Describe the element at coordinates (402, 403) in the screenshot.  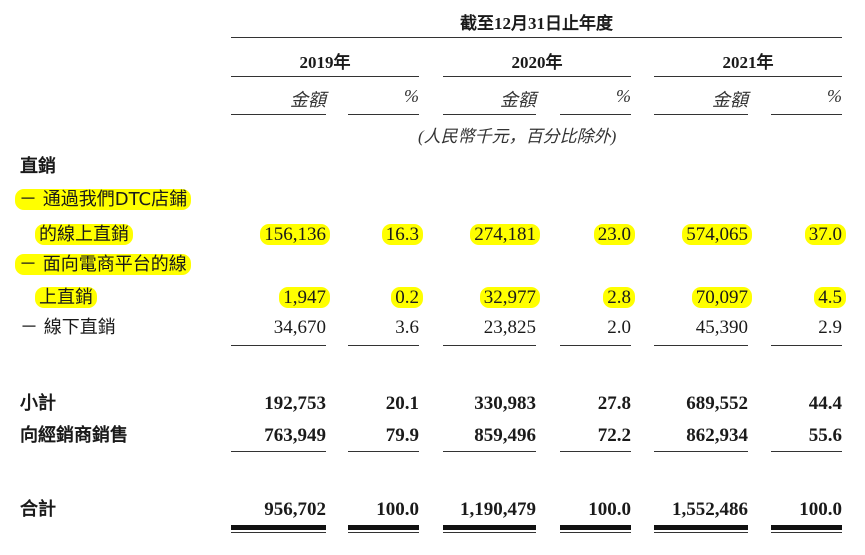
I see `cell: 20.1` at that location.